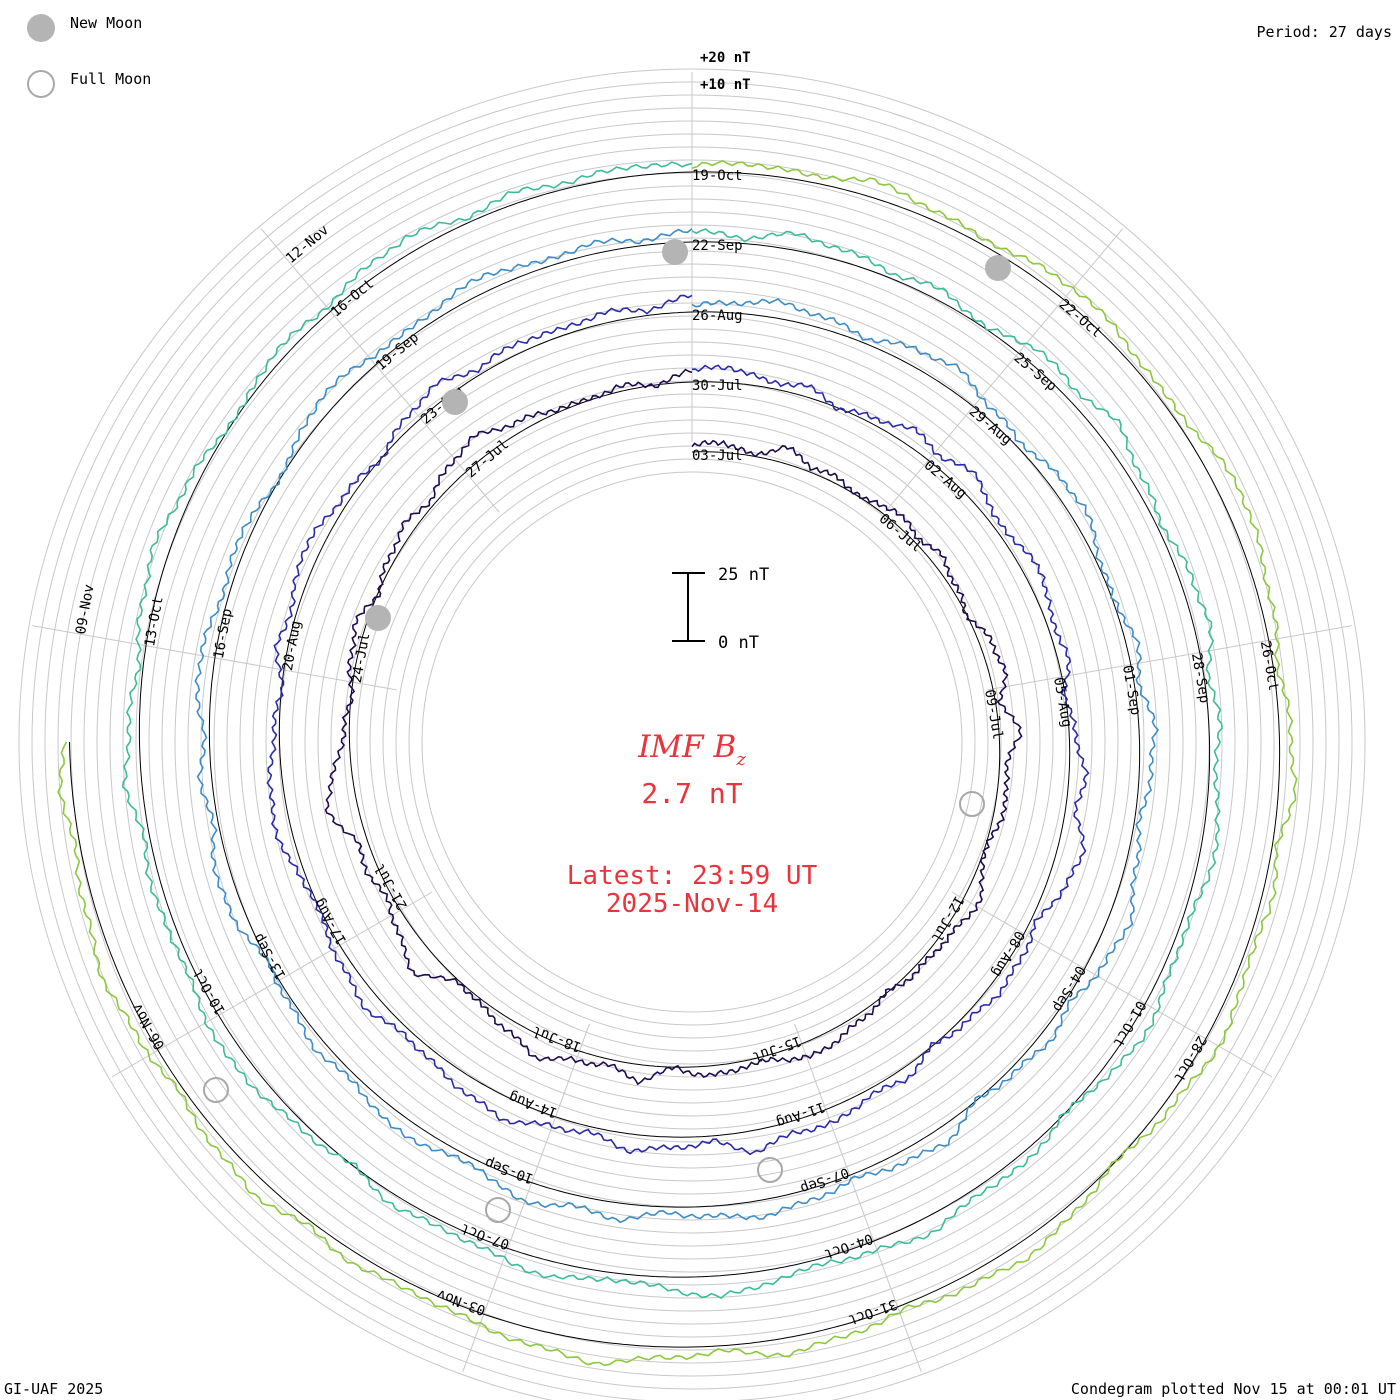  I want to click on date-tick-label: 22-Sep, so click(717, 246).